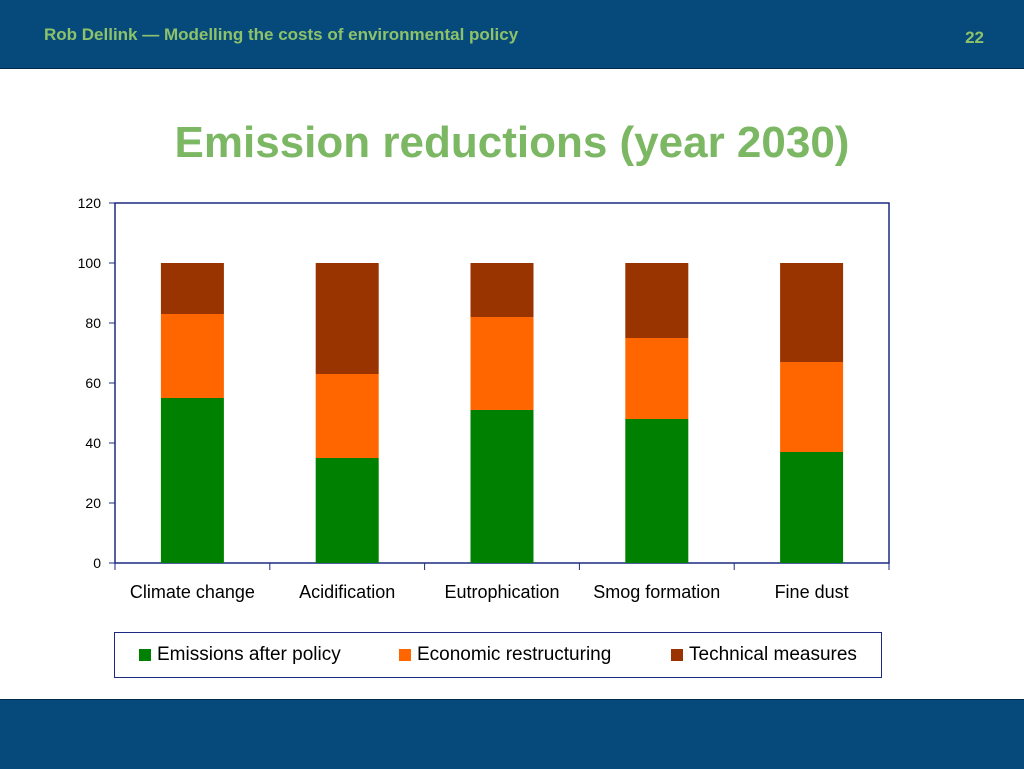 This screenshot has height=769, width=1024. What do you see at coordinates (90, 263) in the screenshot?
I see `y-tick-label: 100` at bounding box center [90, 263].